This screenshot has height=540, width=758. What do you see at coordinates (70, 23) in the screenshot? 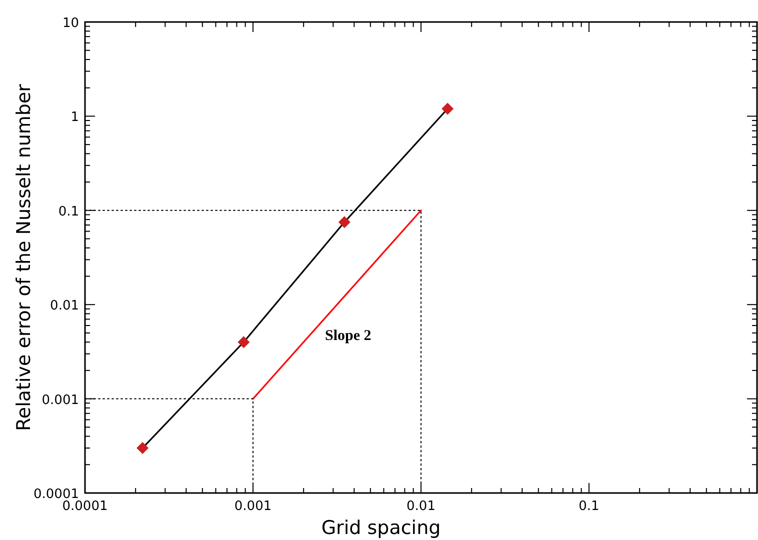
I see `y-tick-label: 10` at bounding box center [70, 23].